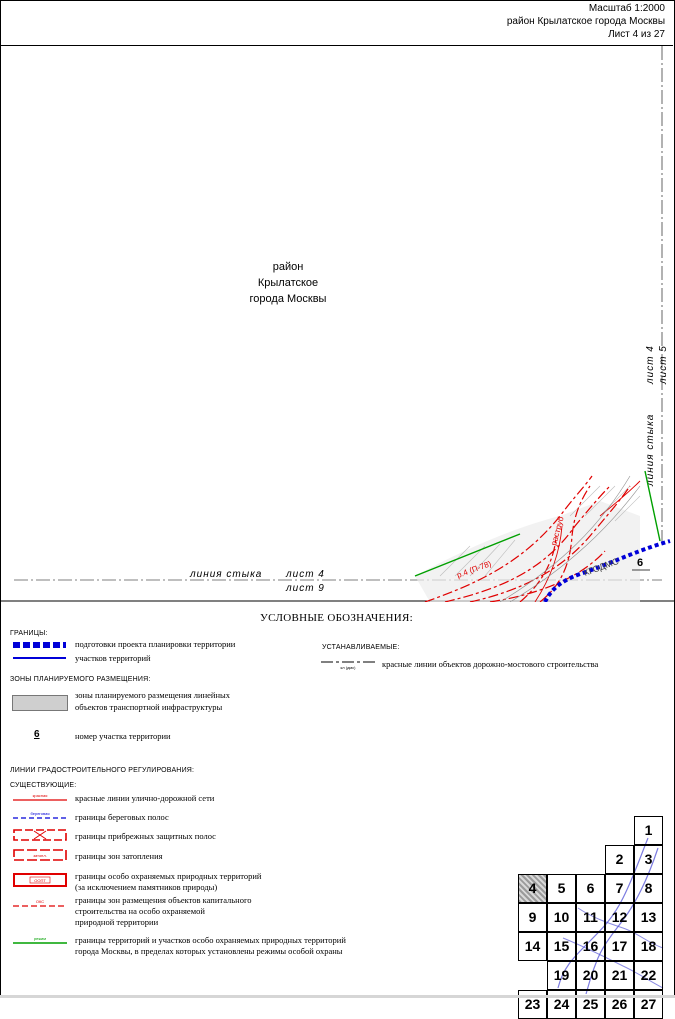 This screenshot has width=675, height=1019. What do you see at coordinates (39, 645) in the screenshot?
I see `planning-project-symbol` at bounding box center [39, 645].